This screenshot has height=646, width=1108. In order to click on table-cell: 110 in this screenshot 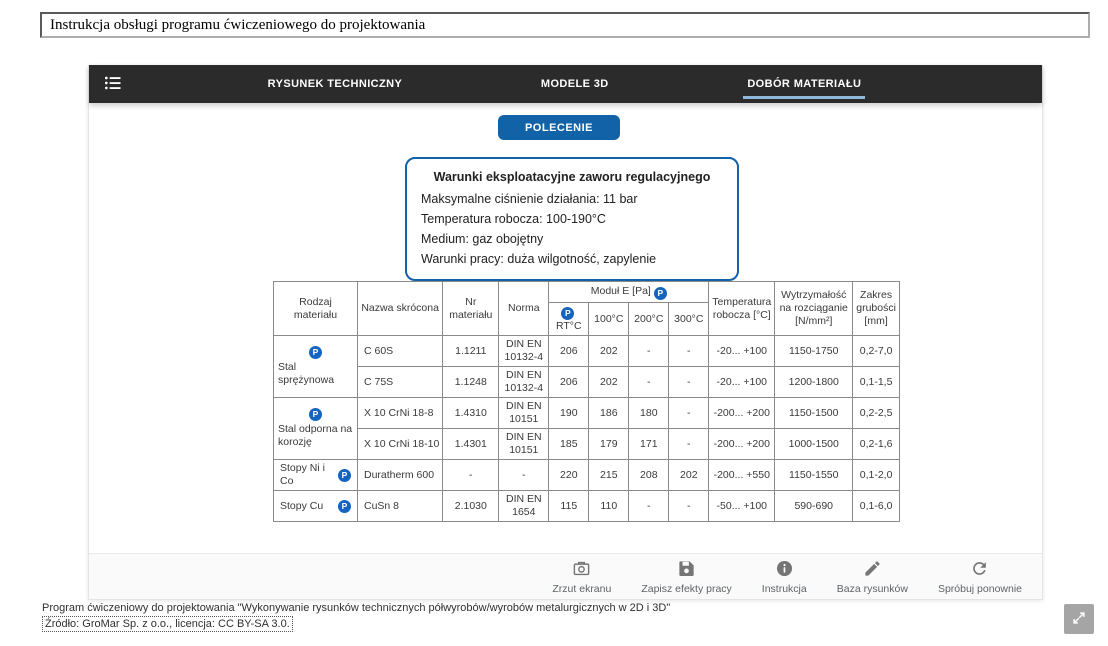, I will do `click(609, 506)`.